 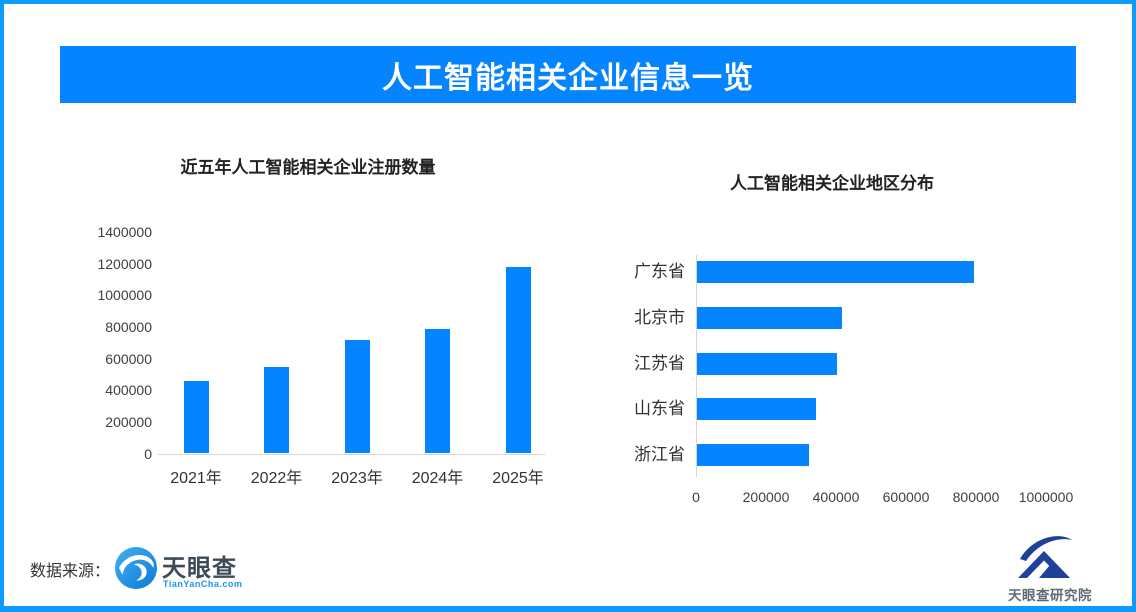 What do you see at coordinates (659, 454) in the screenshot?
I see `y-axis-category-label: 浙江省` at bounding box center [659, 454].